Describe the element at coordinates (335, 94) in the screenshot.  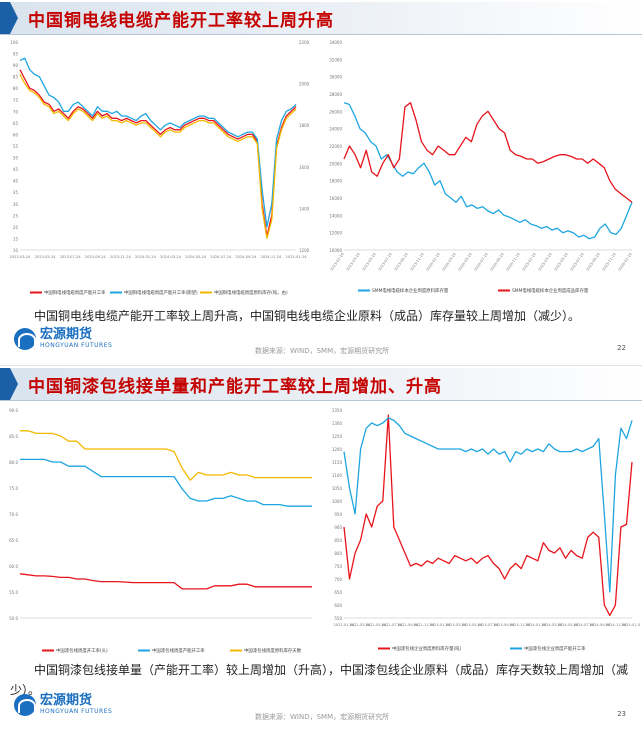
I see `y-tick-label: 28000` at that location.